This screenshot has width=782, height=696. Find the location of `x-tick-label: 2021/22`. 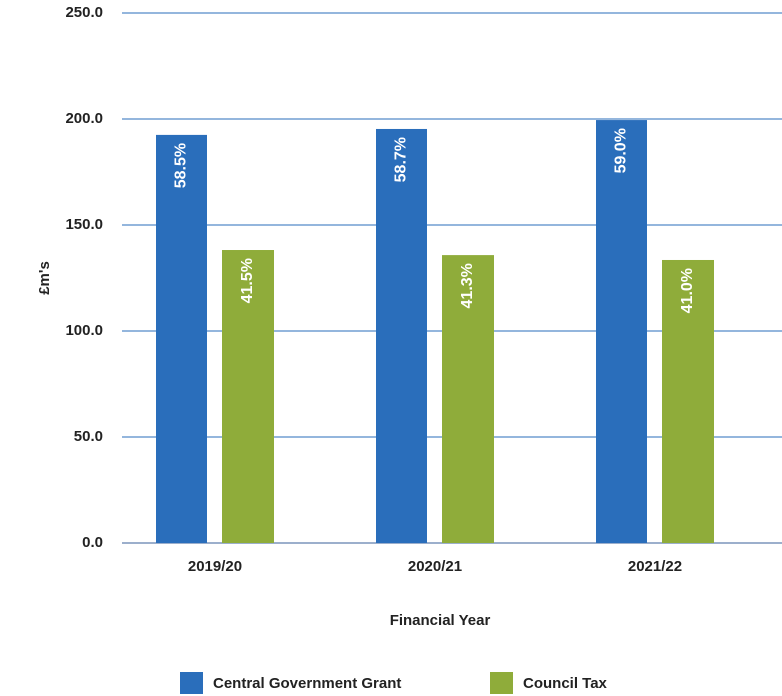

x-tick-label: 2021/22 is located at coordinates (655, 566).